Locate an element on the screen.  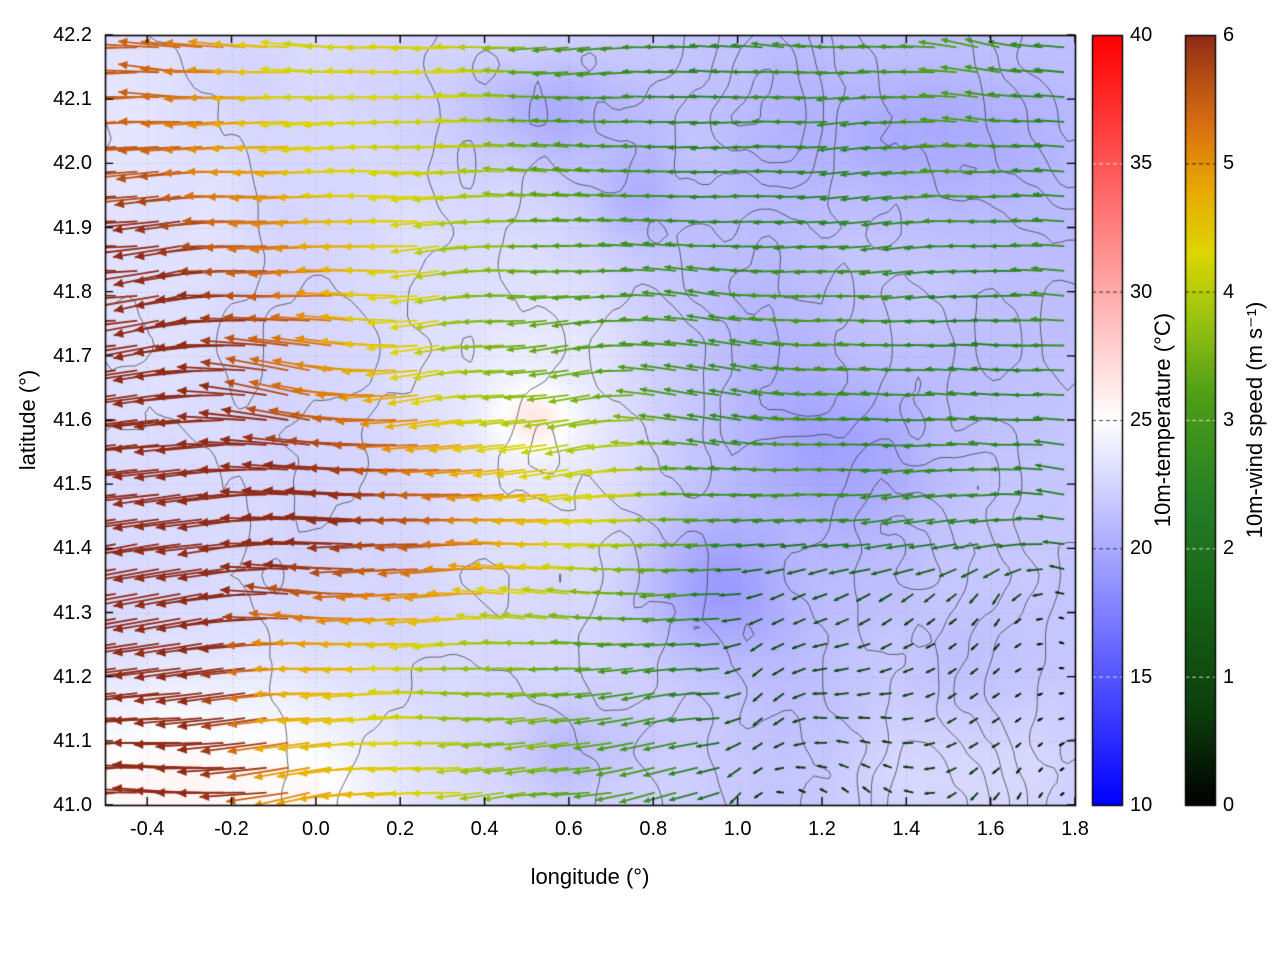
wind-colorbar-tick-label: 1 is located at coordinates (1229, 676).